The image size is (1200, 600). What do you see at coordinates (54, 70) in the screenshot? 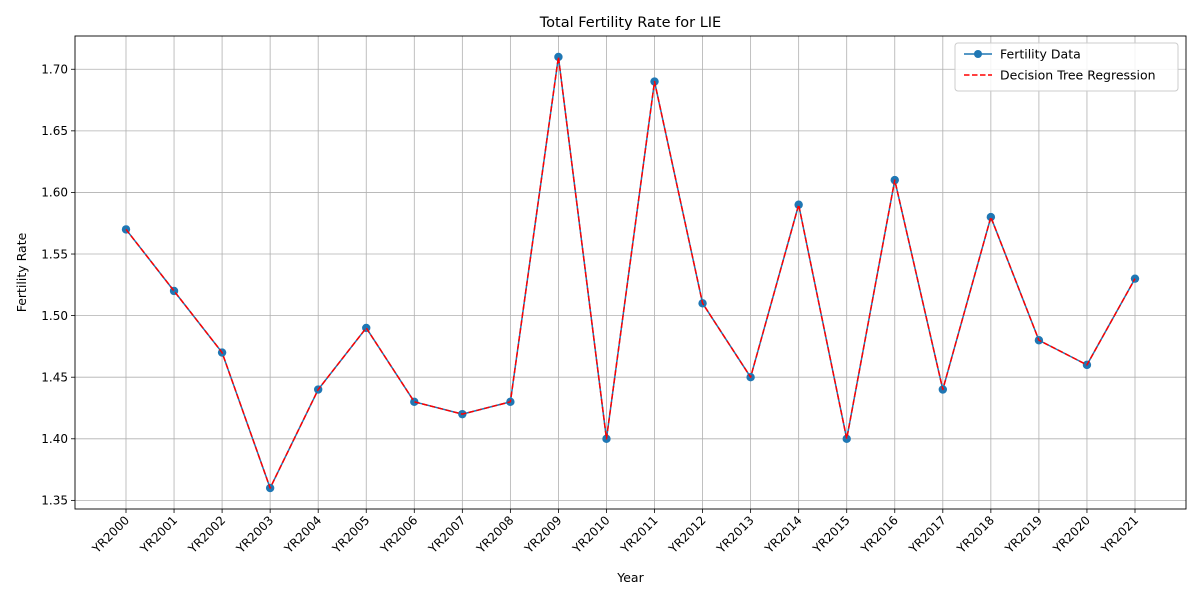
I see `y-tick-label: 1.70` at bounding box center [54, 70].